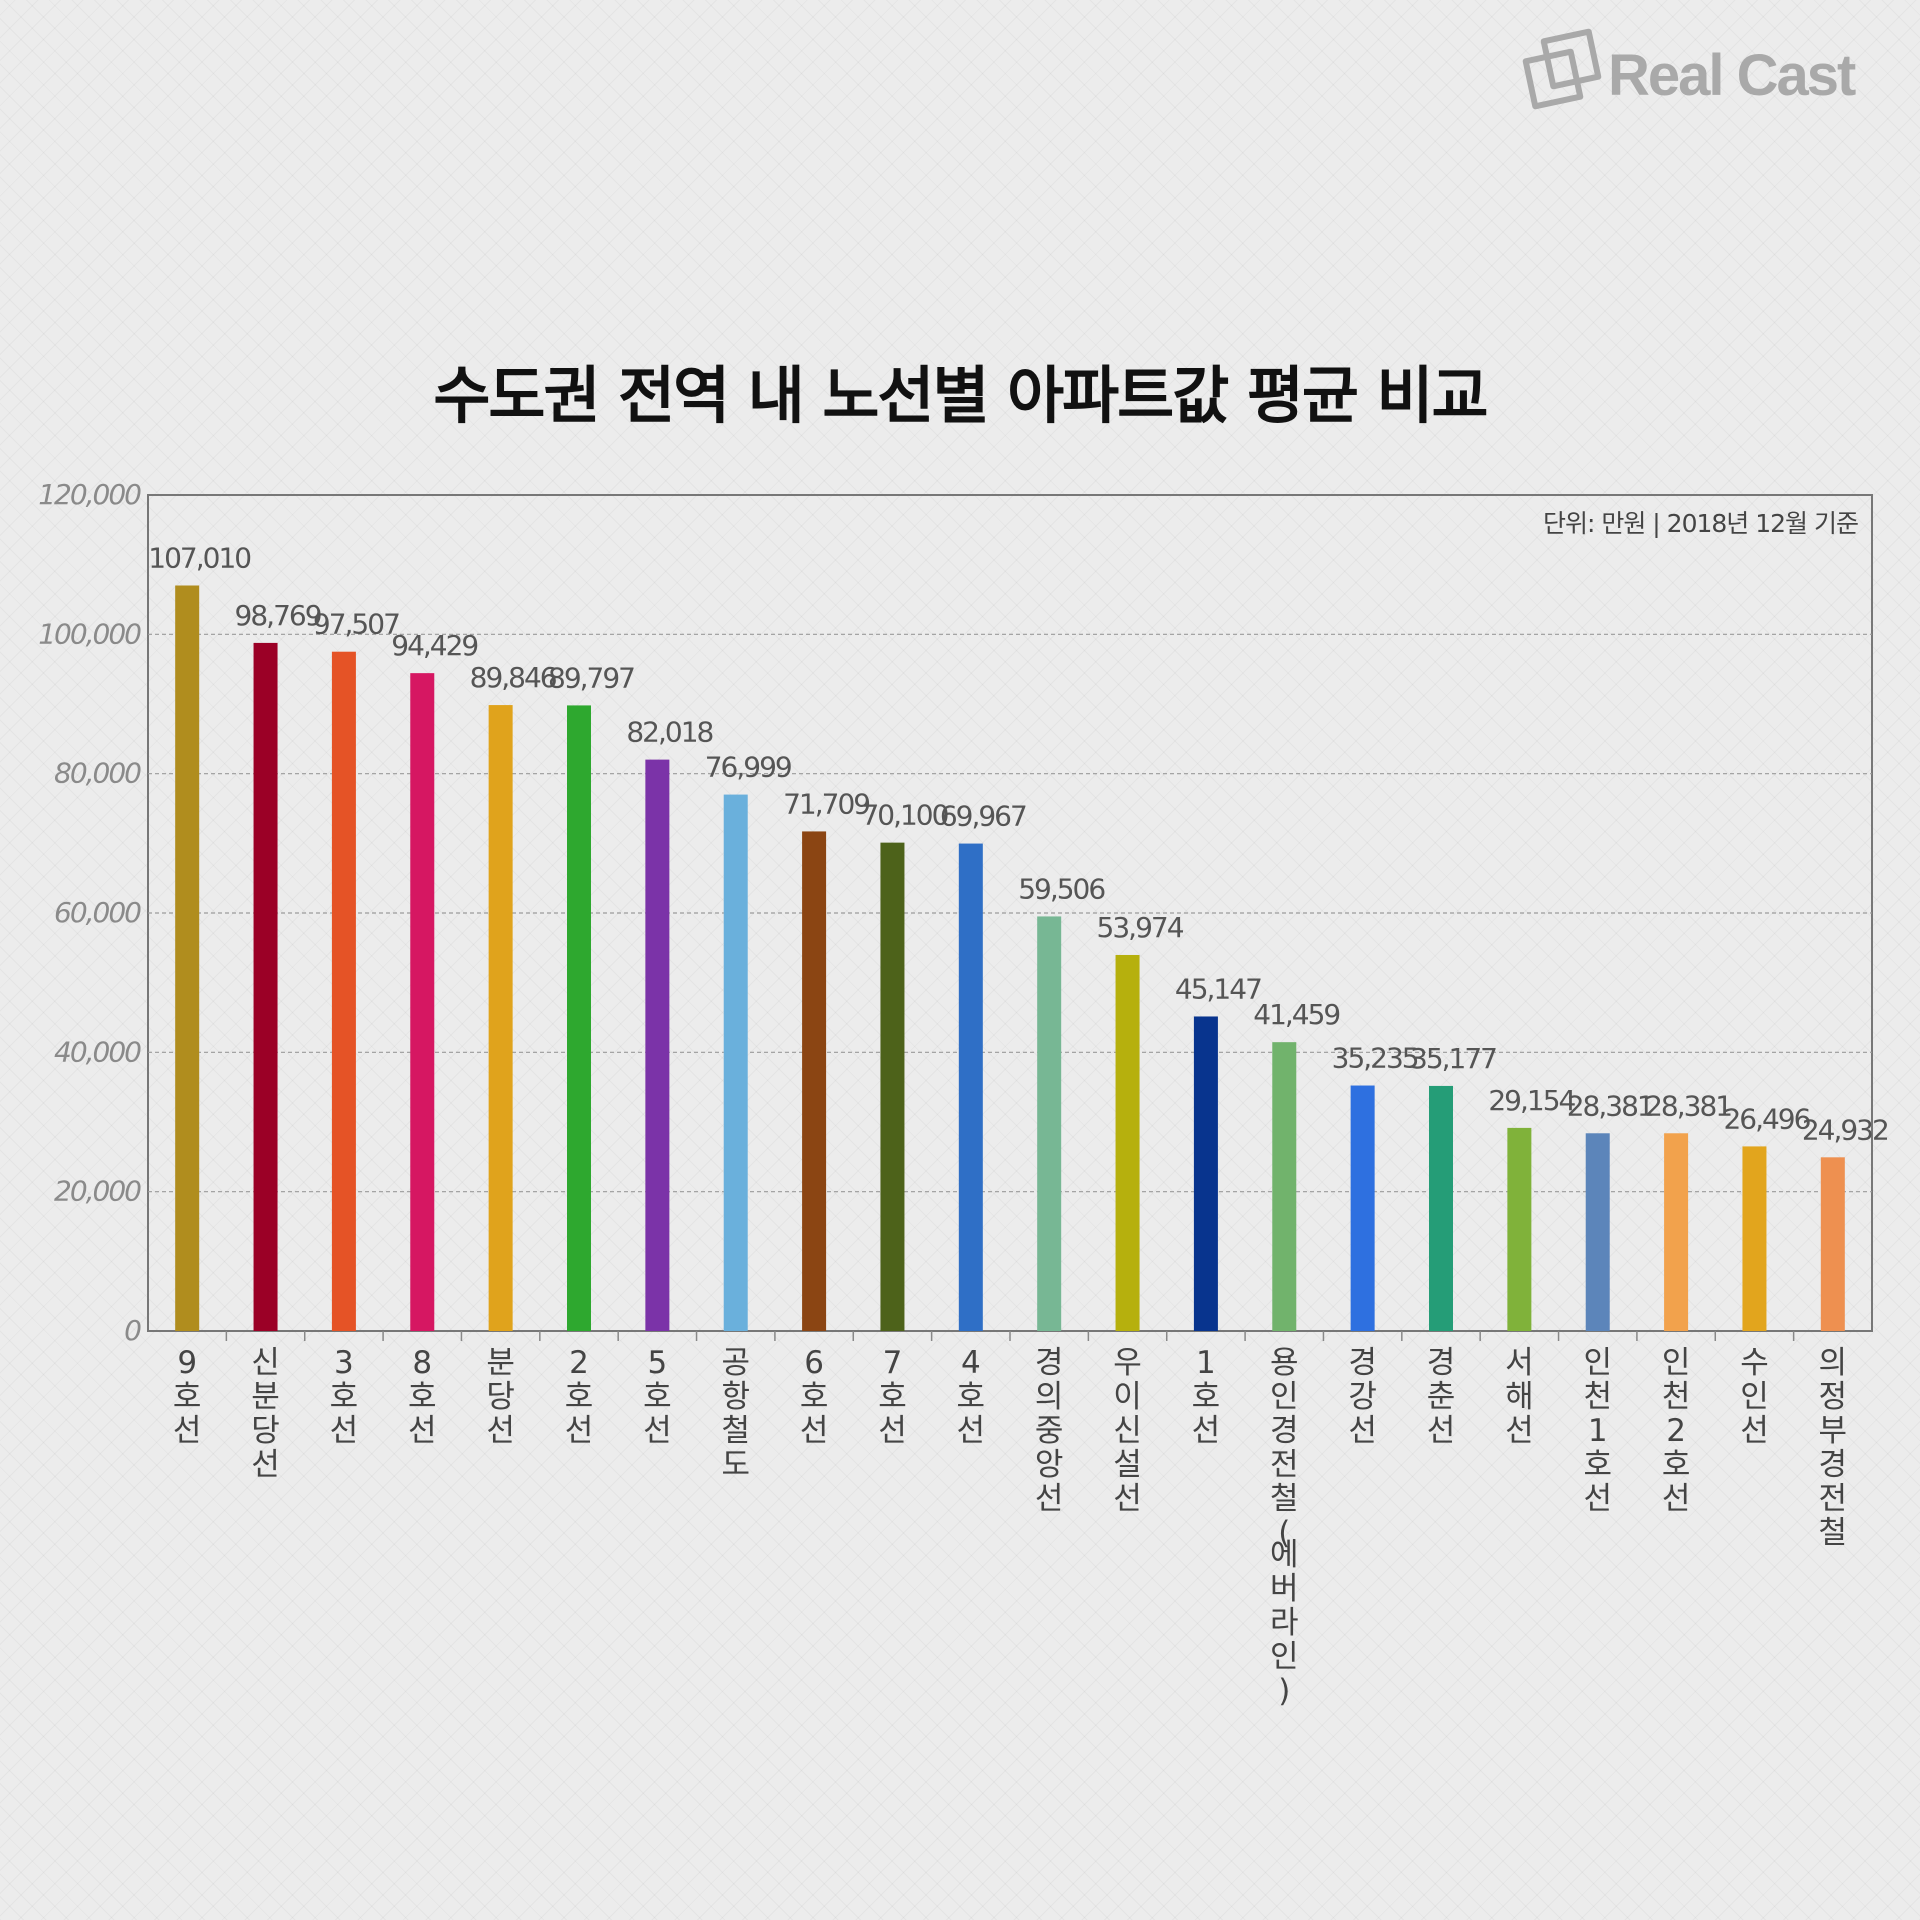 The width and height of the screenshot is (1920, 1920). I want to click on y-tick-label: 100,000, so click(89, 633).